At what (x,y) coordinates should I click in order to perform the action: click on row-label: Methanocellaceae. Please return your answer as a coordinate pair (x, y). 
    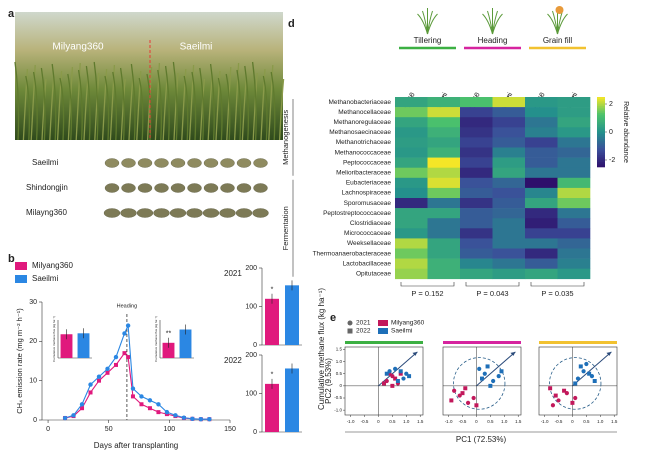
    Looking at the image, I should click on (364, 112).